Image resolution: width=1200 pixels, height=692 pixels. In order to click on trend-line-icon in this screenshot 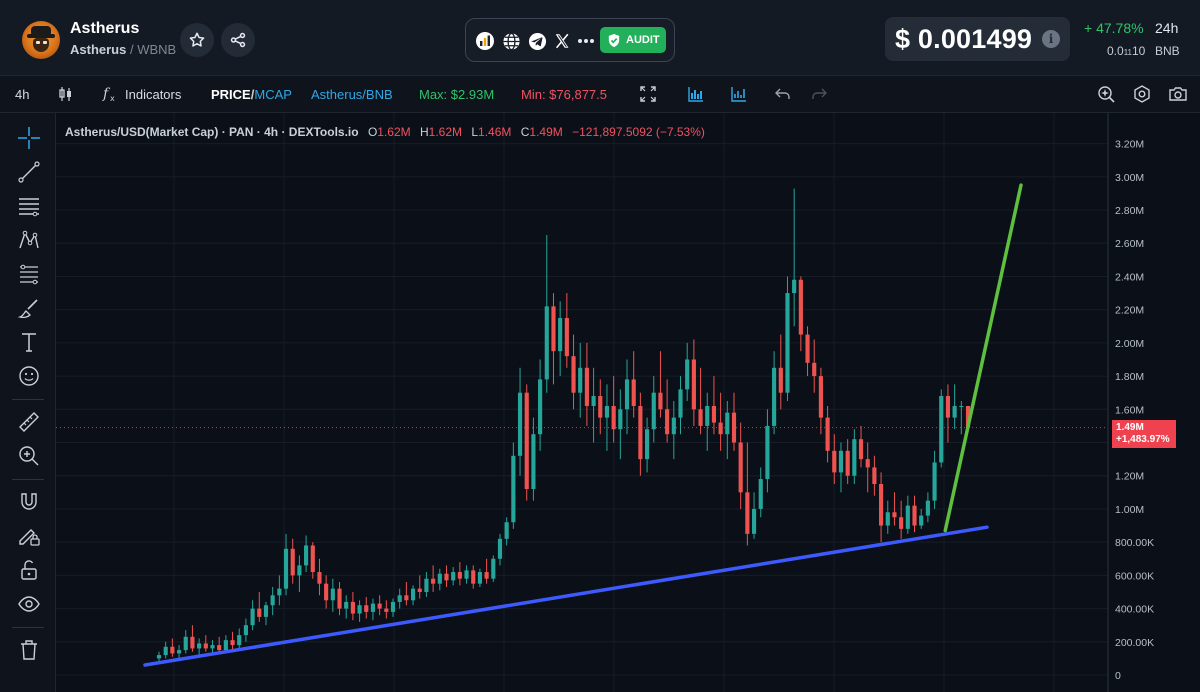, I will do `click(29, 172)`.